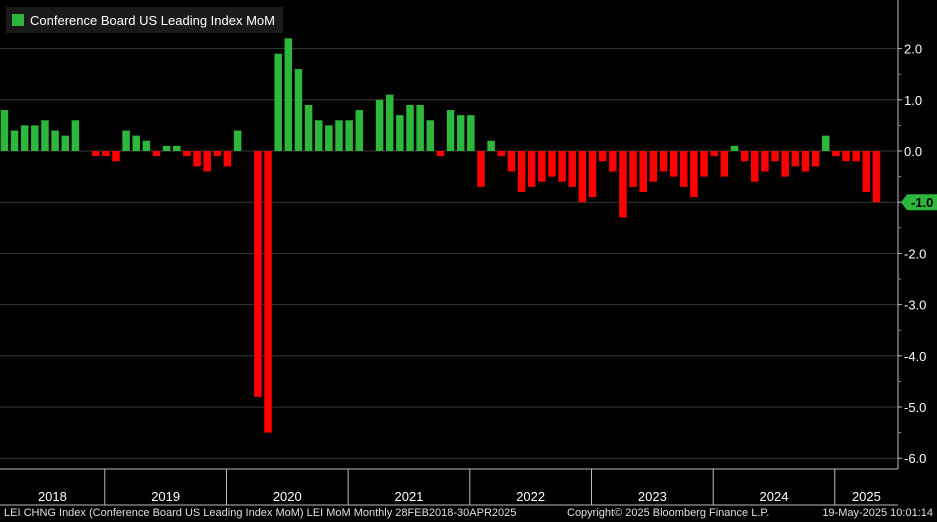  Describe the element at coordinates (408, 496) in the screenshot. I see `x-year-label: 2021` at that location.